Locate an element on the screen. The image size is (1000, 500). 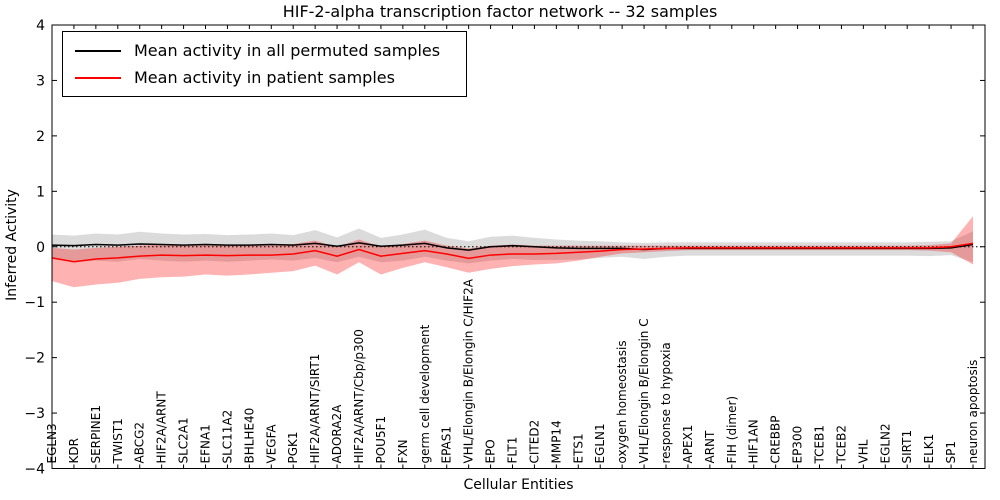
svg-text: BHLHE40 is located at coordinates (249, 436).